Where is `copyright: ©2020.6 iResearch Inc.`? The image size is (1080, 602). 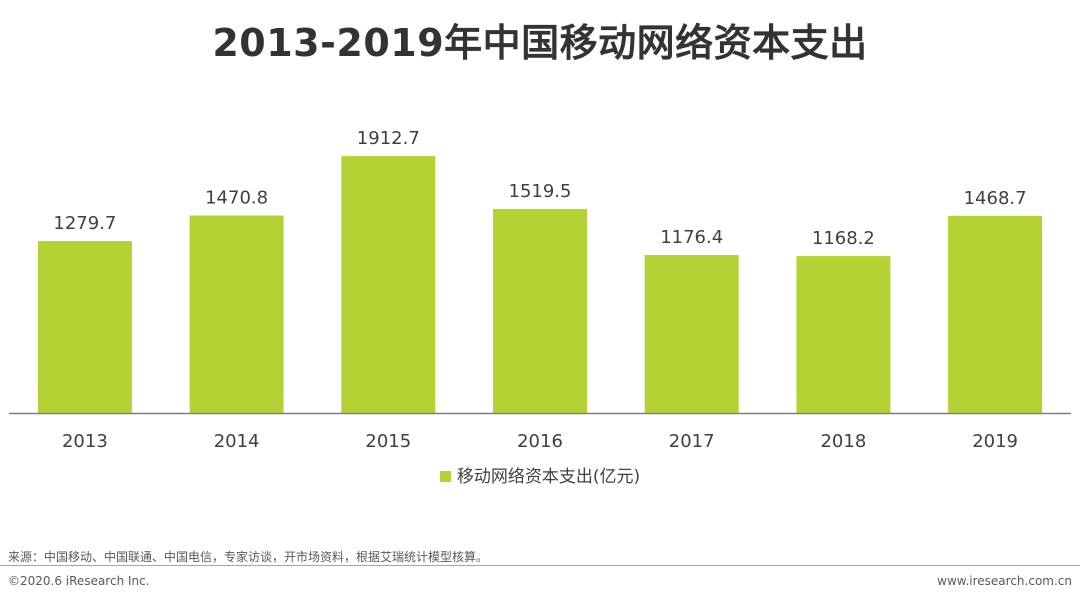 copyright: ©2020.6 iResearch Inc. is located at coordinates (79, 581).